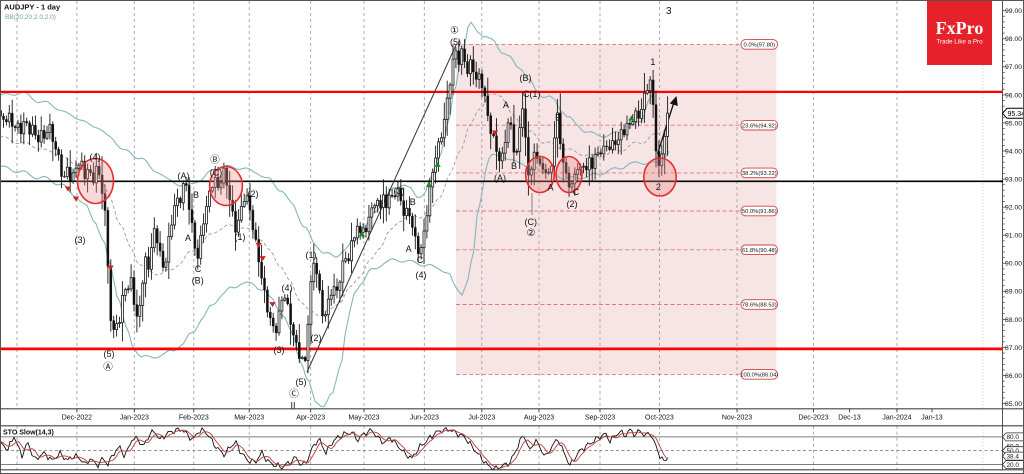 This screenshot has height=474, width=1024. I want to click on svg-text: 50.0%(91.86), so click(759, 212).